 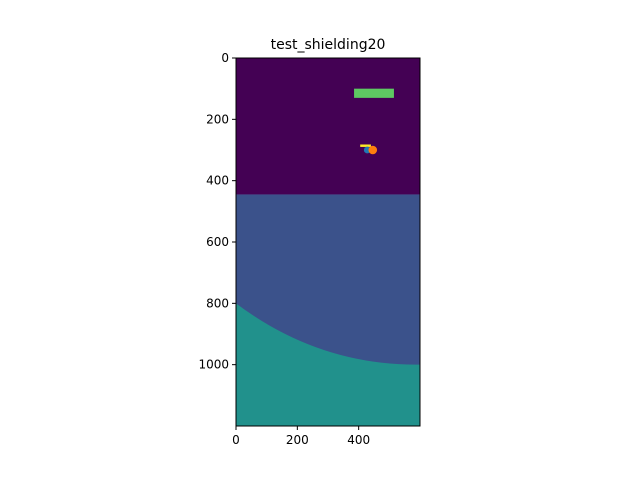 I want to click on y-axis: 0 200 400 600 800 1000, so click(x=217, y=211).